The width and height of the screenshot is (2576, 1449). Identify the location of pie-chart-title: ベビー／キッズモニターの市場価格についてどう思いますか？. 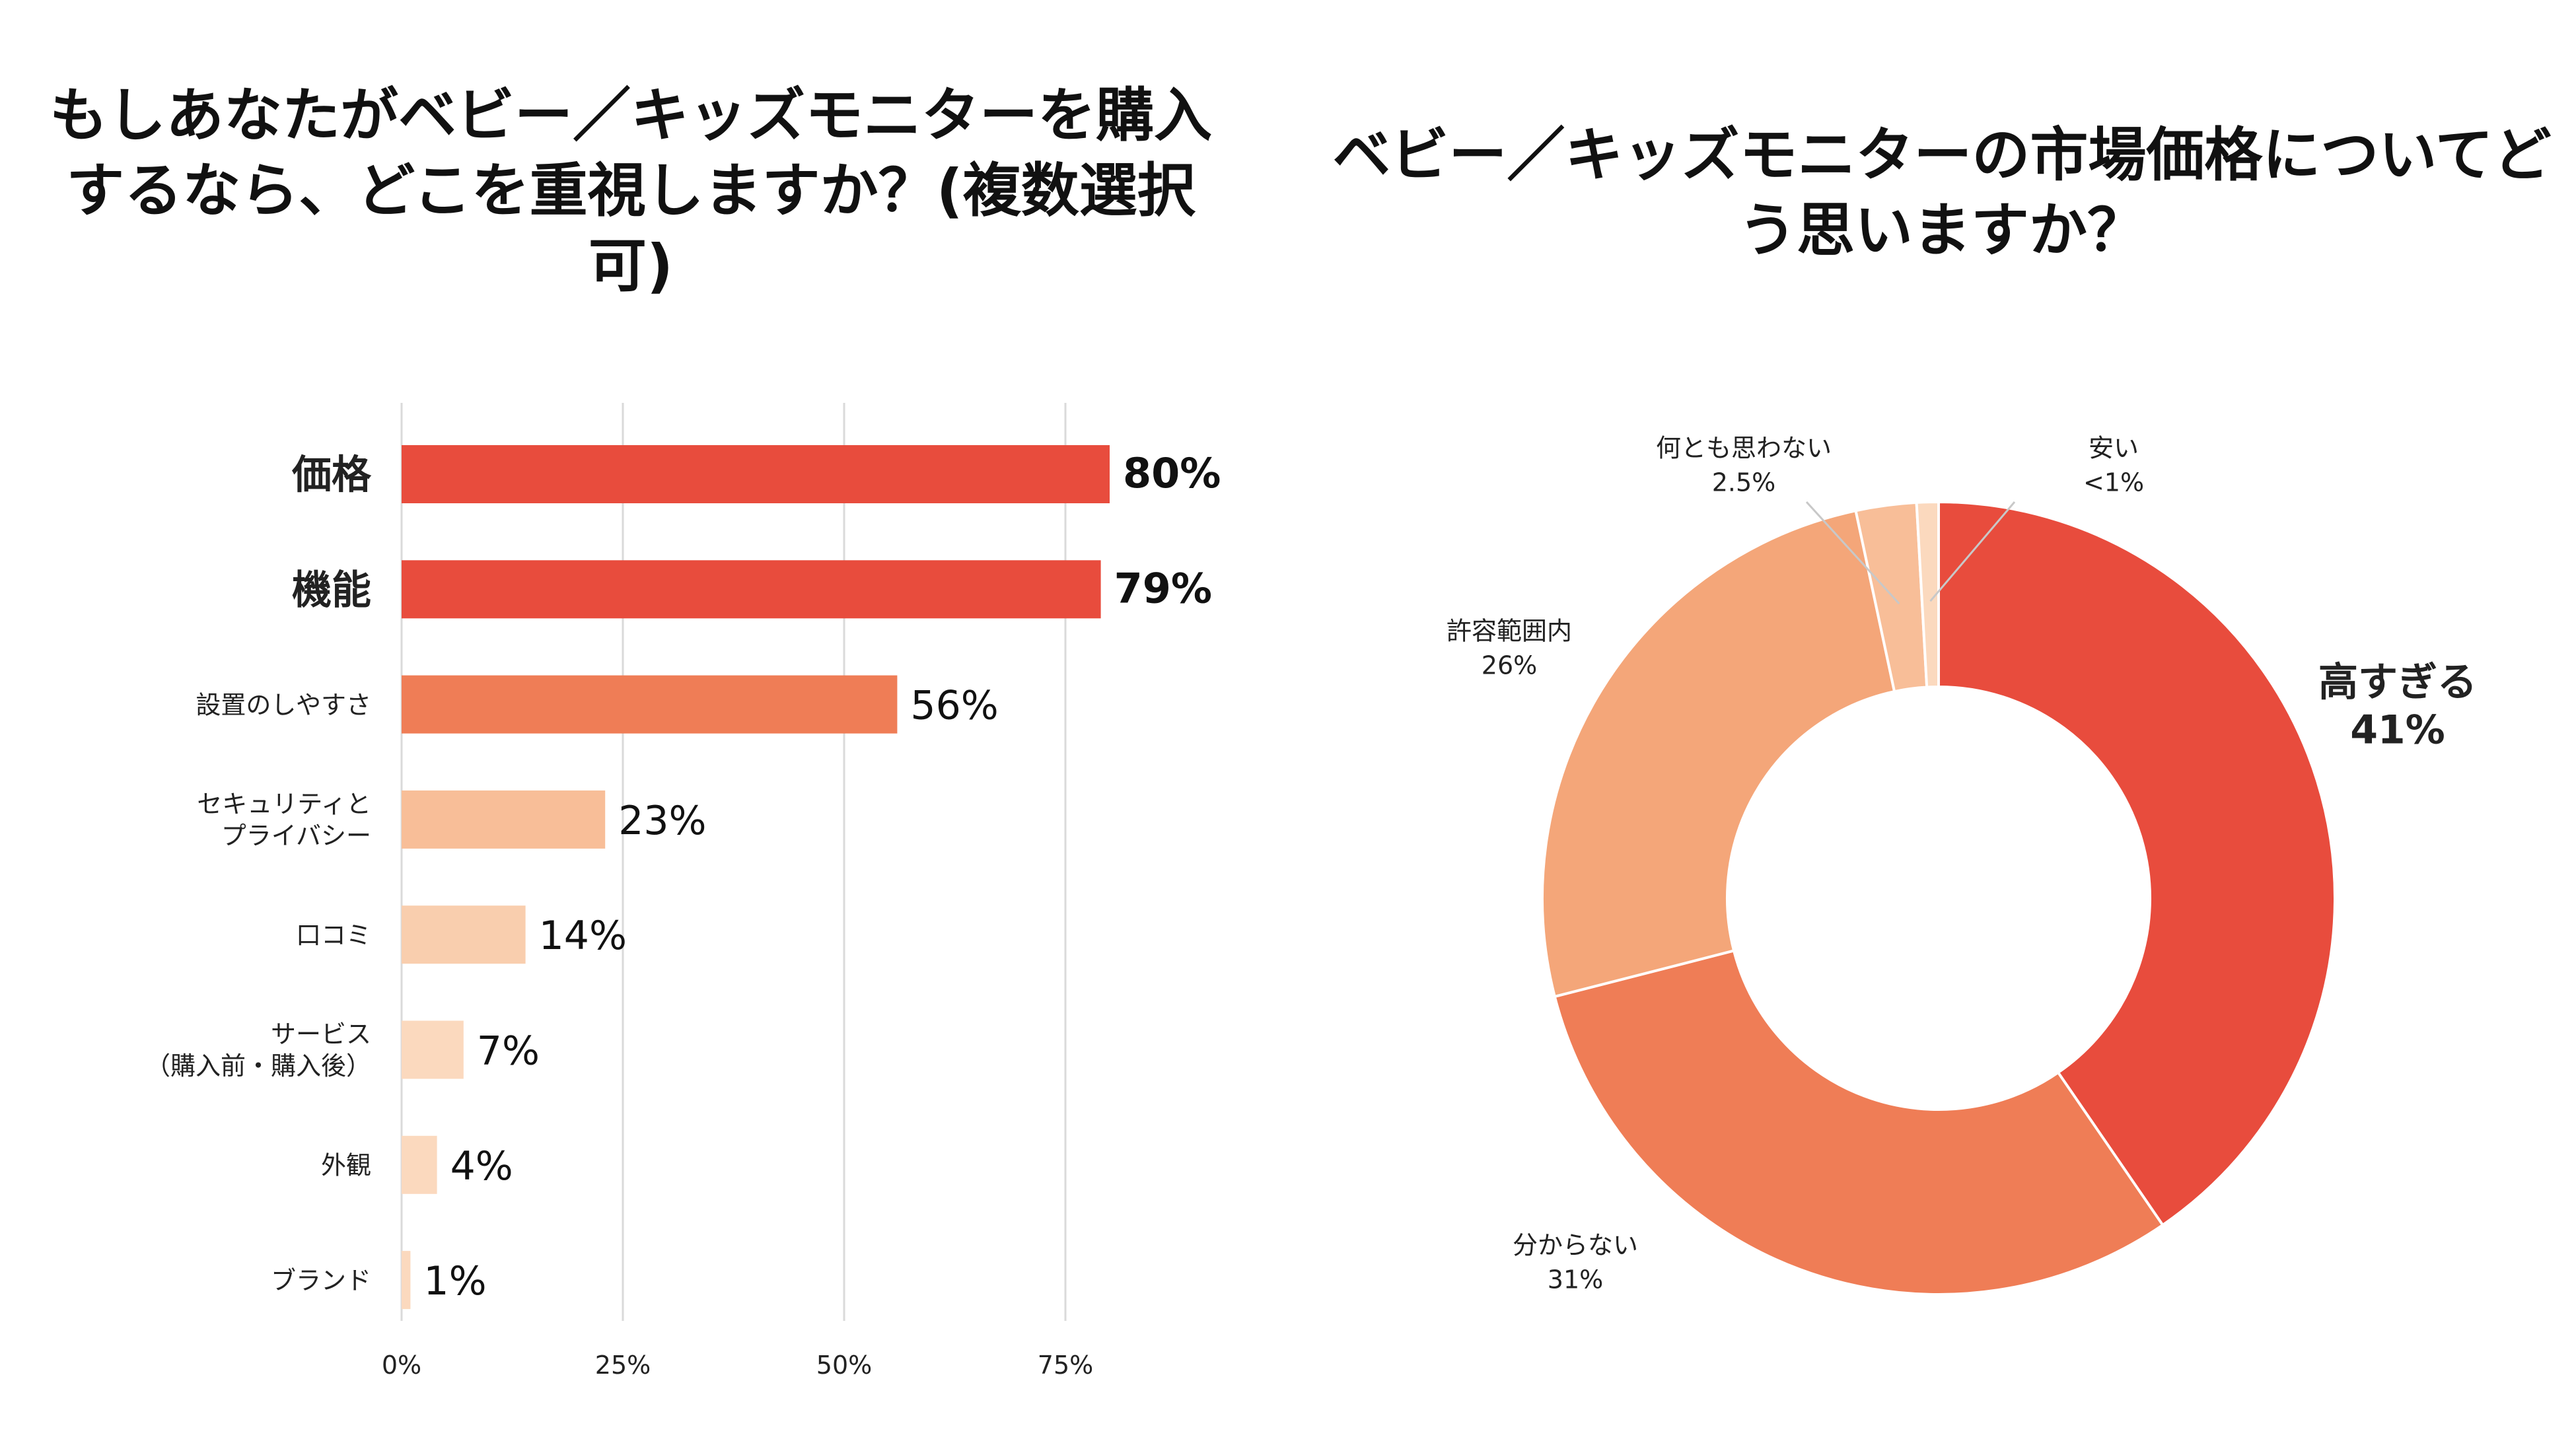
(1942, 193).